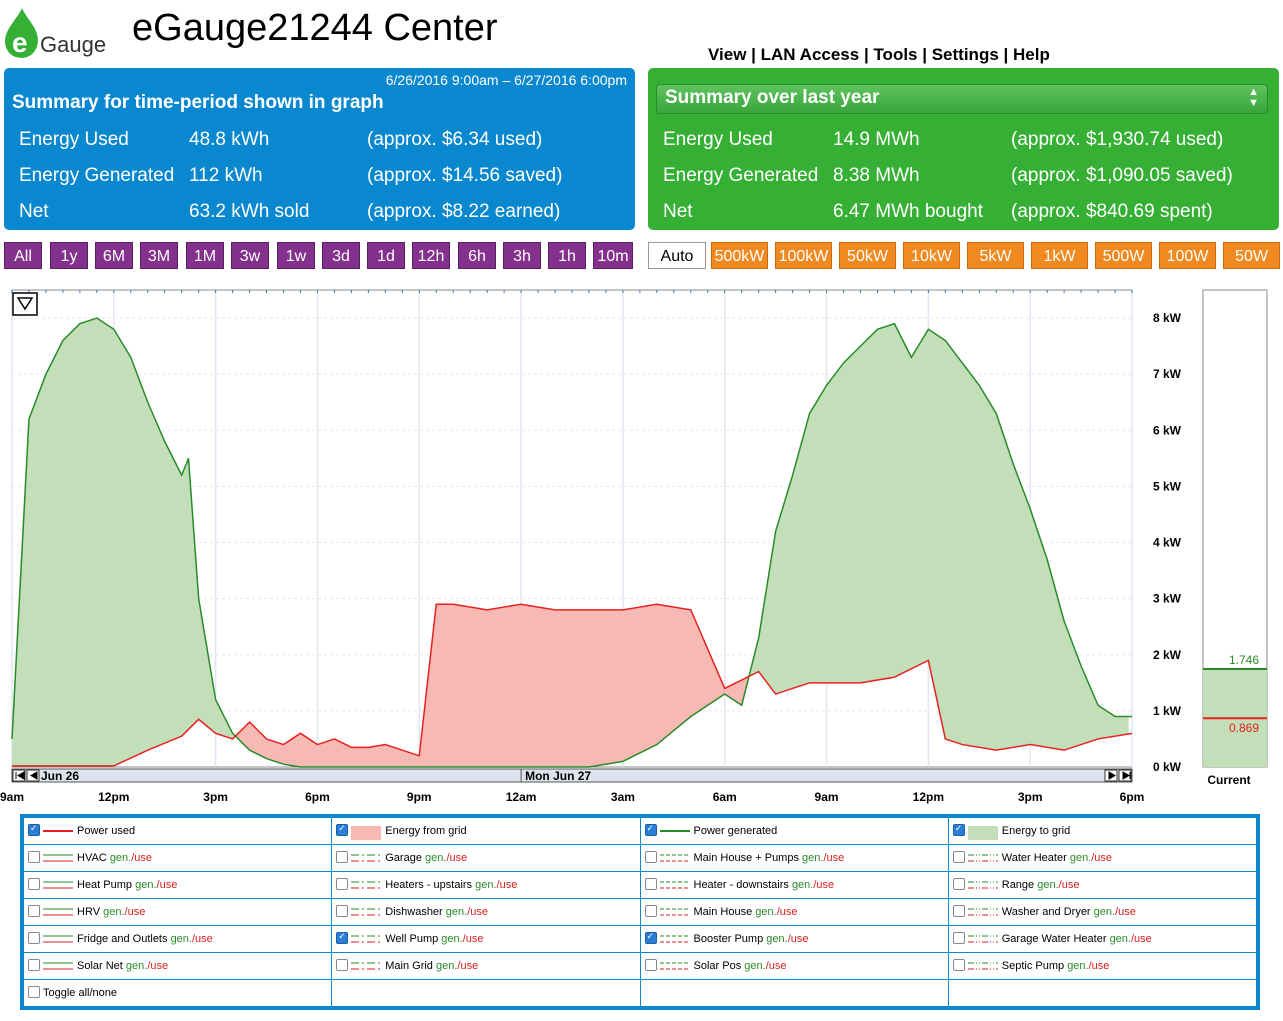 This screenshot has height=1021, width=1283. I want to click on range-button-6m: 6M, so click(114, 255).